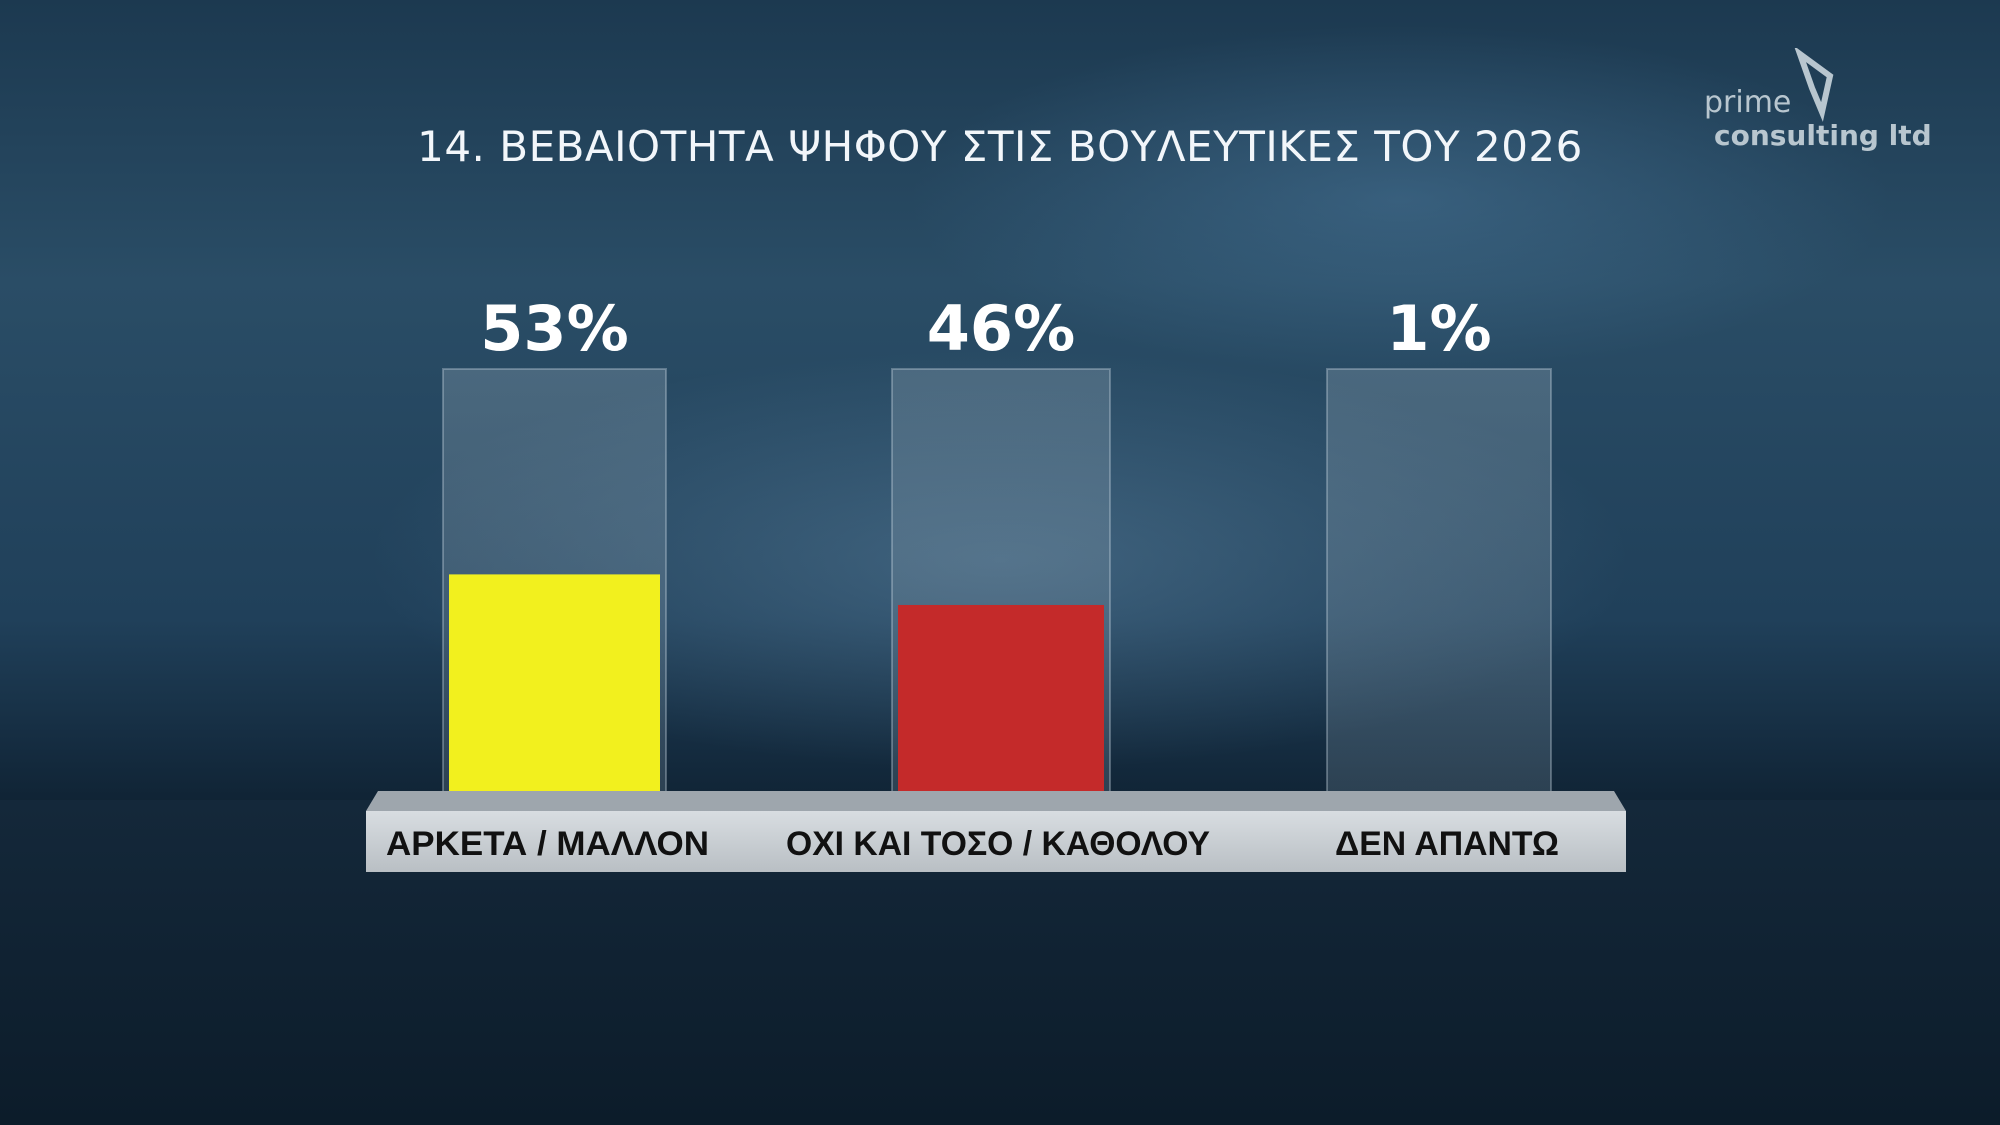 The width and height of the screenshot is (2000, 1125). Describe the element at coordinates (554, 328) in the screenshot. I see `data-label: 53%` at that location.